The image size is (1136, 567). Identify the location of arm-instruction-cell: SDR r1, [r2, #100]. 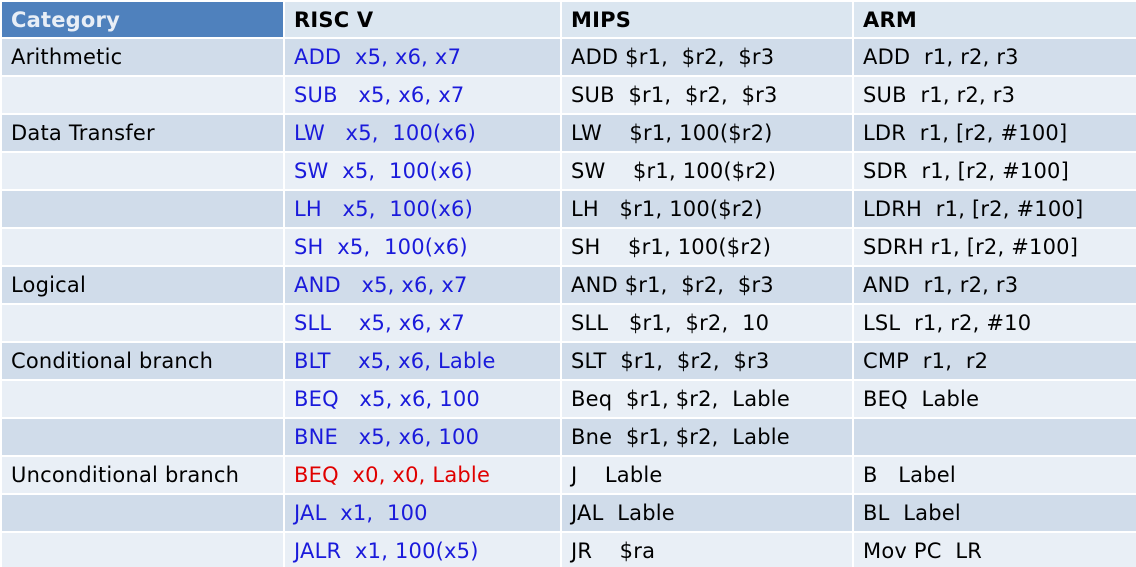
(994, 171).